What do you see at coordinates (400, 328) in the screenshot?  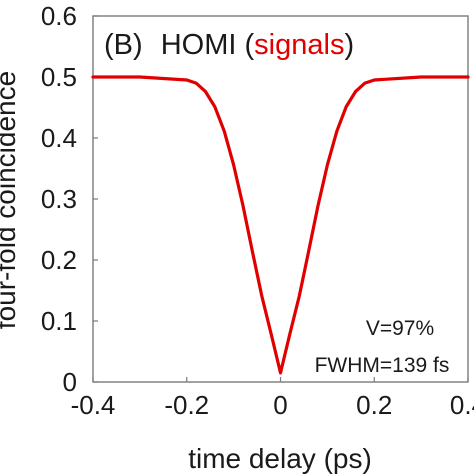 I see `visibility-annotation: V=97%` at bounding box center [400, 328].